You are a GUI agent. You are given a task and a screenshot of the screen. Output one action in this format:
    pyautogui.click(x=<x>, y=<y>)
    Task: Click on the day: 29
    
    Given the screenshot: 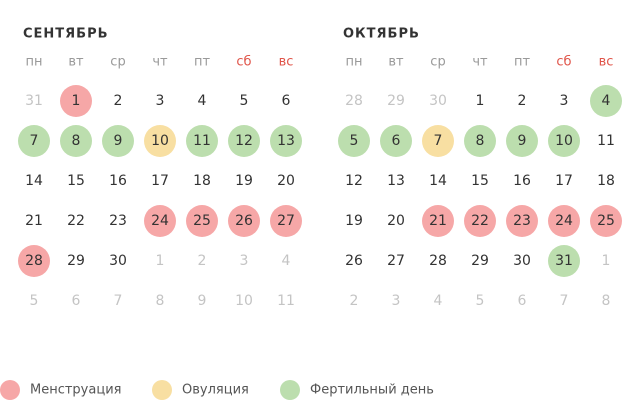 What is the action you would take?
    pyautogui.click(x=396, y=101)
    